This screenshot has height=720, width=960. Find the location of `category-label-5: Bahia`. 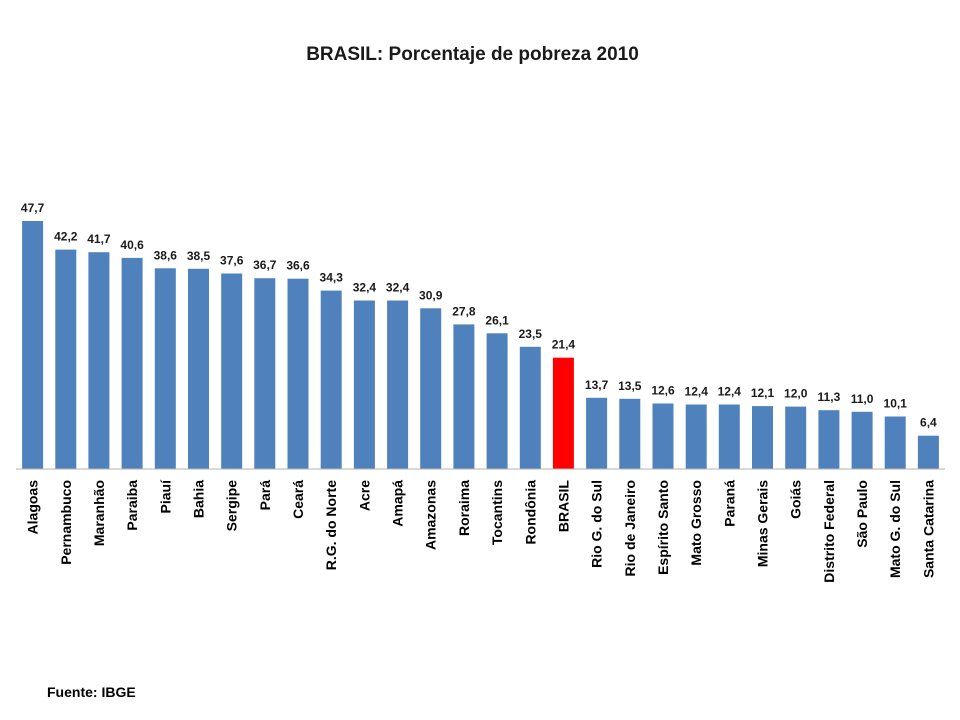

category-label-5: Bahia is located at coordinates (199, 499).